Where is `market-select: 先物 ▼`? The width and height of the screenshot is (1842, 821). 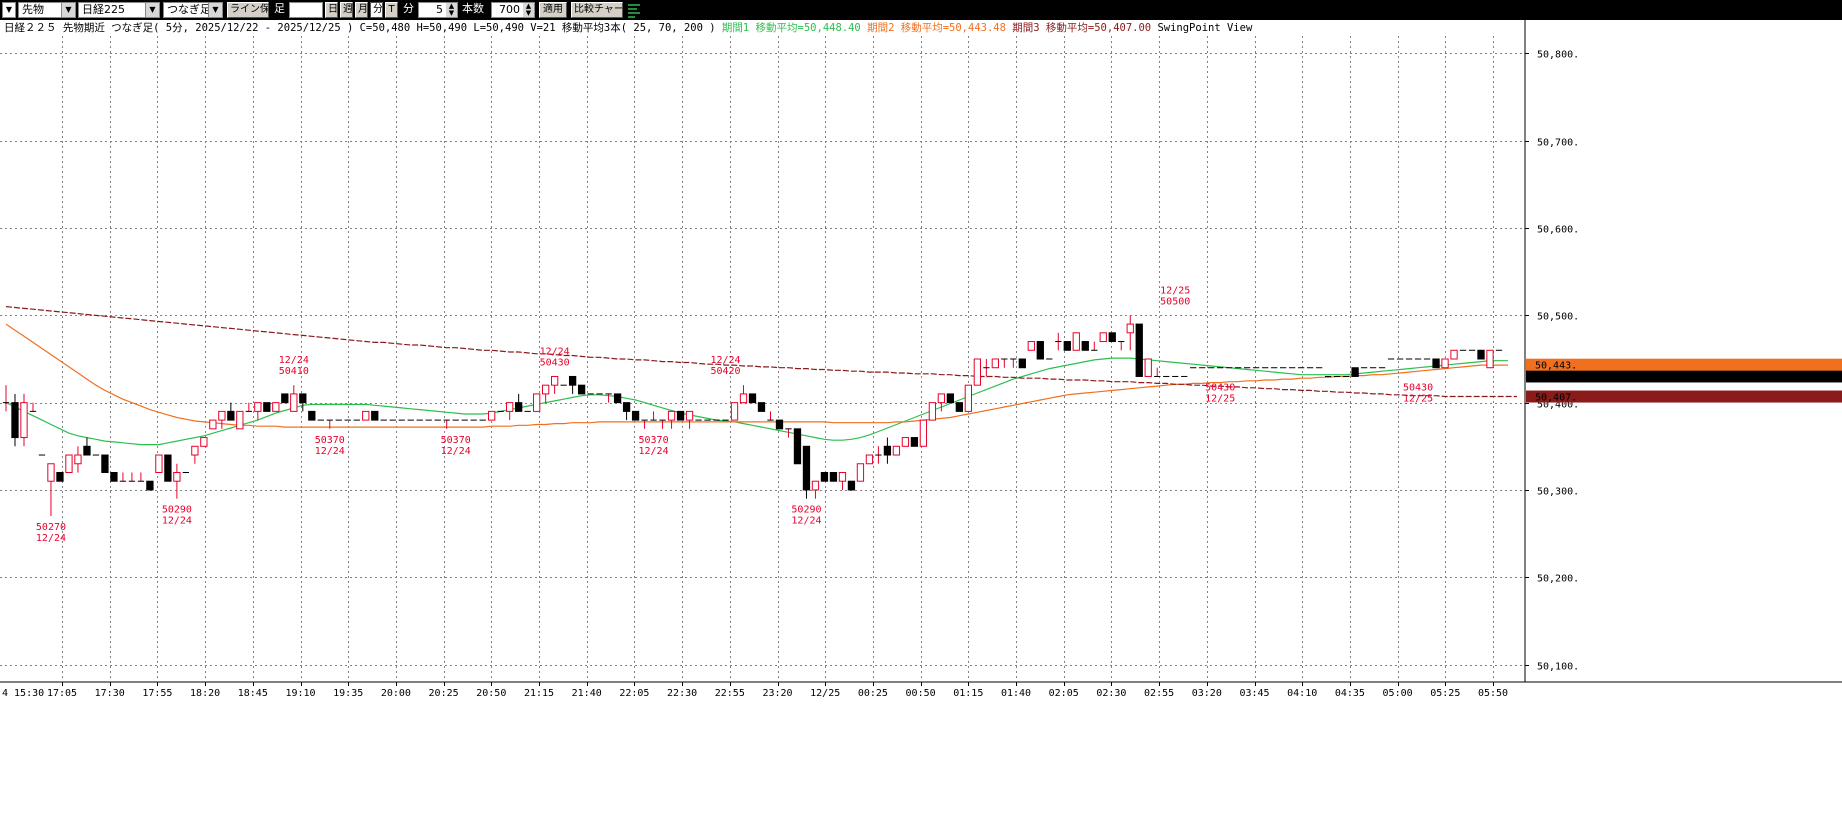 market-select: 先物 ▼ is located at coordinates (47, 10).